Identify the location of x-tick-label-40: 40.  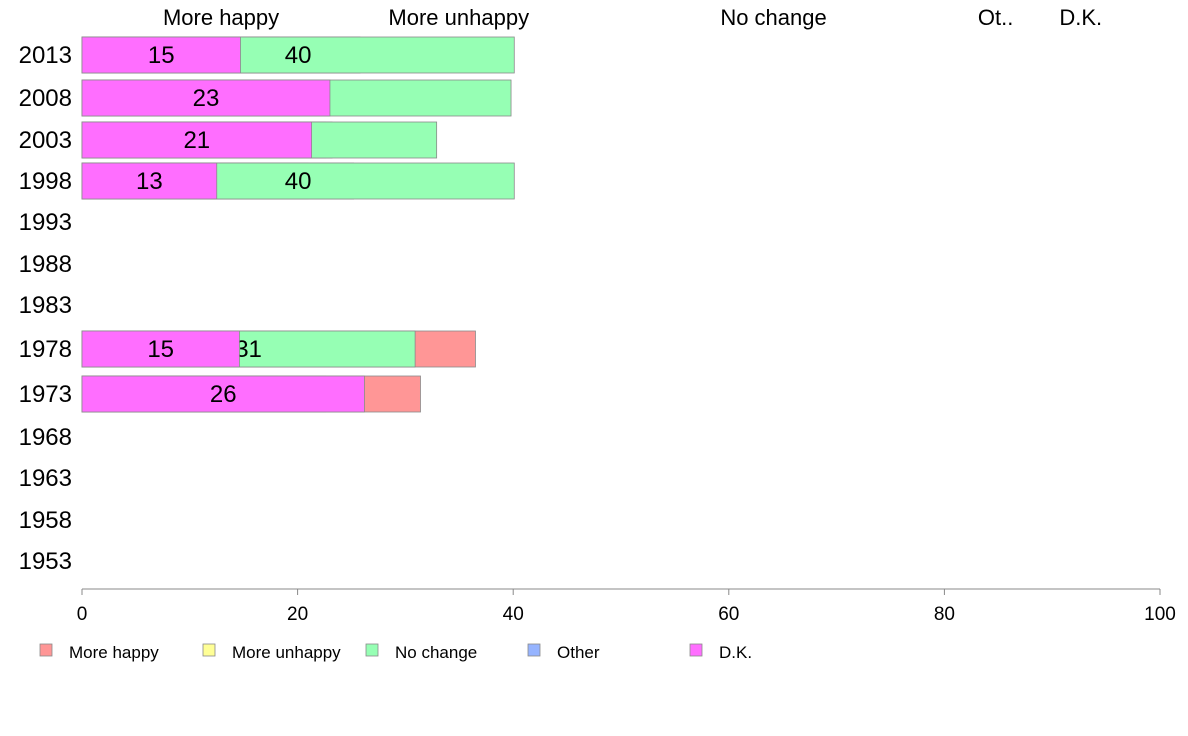
(513, 614).